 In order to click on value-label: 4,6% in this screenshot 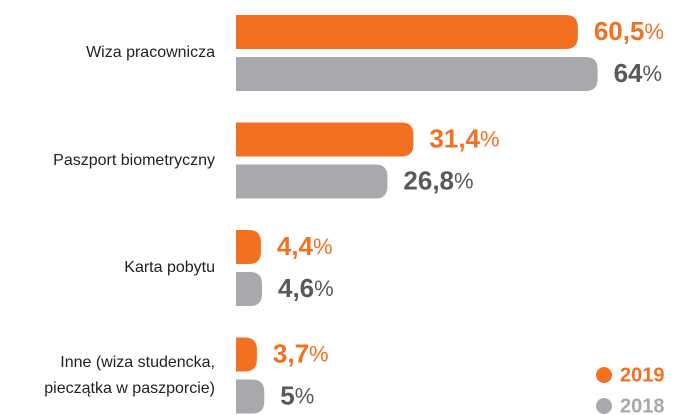, I will do `click(306, 288)`.